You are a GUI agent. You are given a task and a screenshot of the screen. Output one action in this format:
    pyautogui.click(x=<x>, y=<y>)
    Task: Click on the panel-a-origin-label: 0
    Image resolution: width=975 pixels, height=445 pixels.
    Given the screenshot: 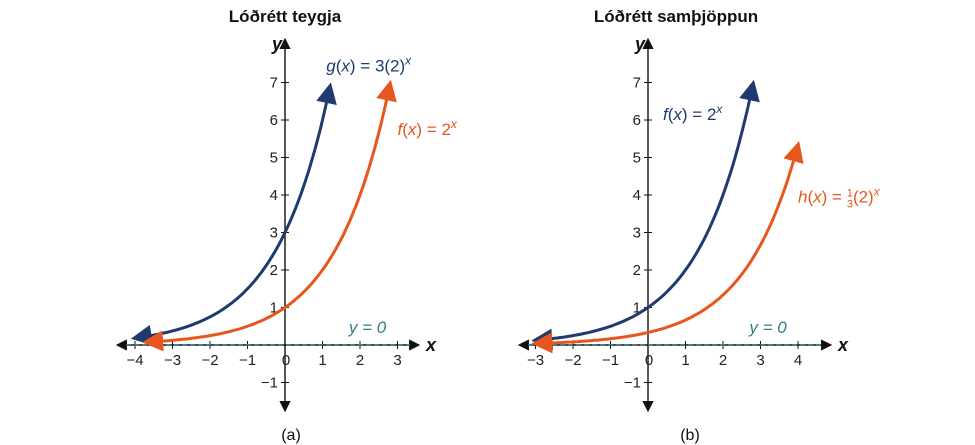 What is the action you would take?
    pyautogui.click(x=286, y=360)
    